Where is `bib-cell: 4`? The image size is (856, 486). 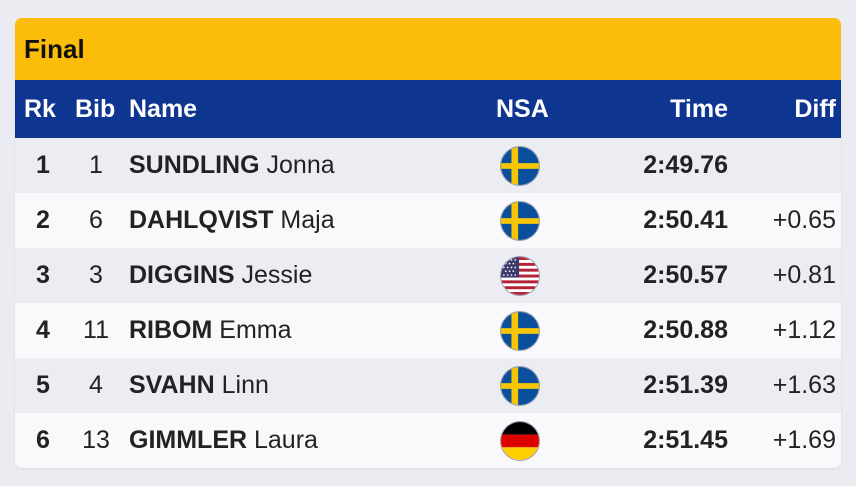 bib-cell: 4 is located at coordinates (96, 385).